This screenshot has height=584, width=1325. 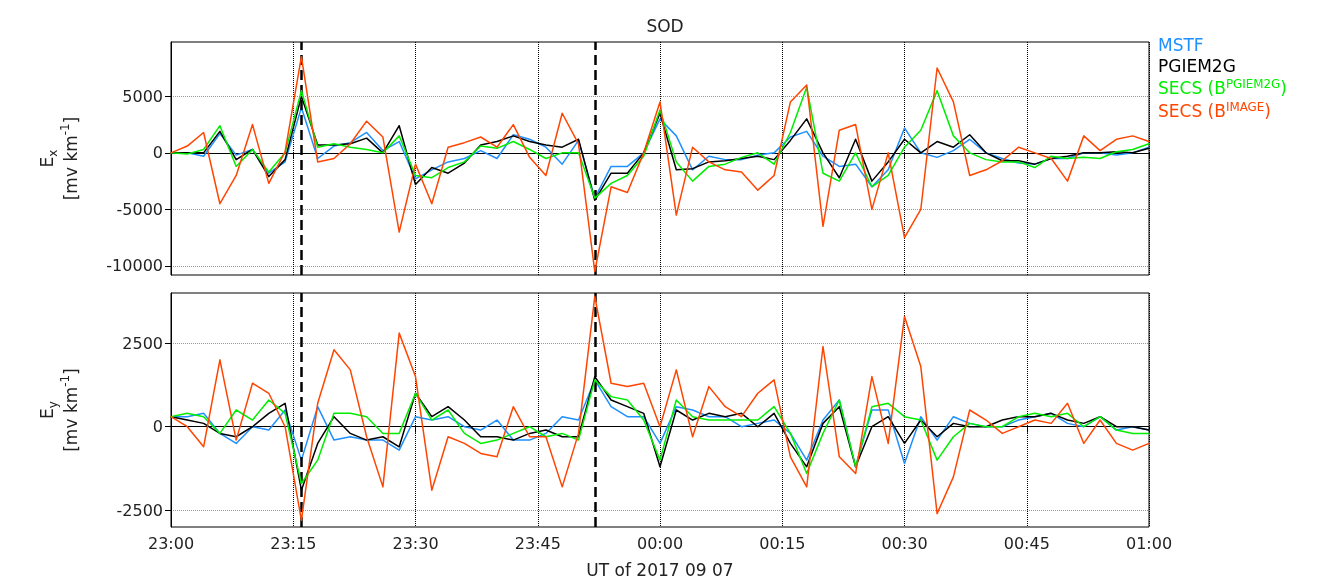 I want to click on x-tick-label: 00:45, so click(x=1026, y=543).